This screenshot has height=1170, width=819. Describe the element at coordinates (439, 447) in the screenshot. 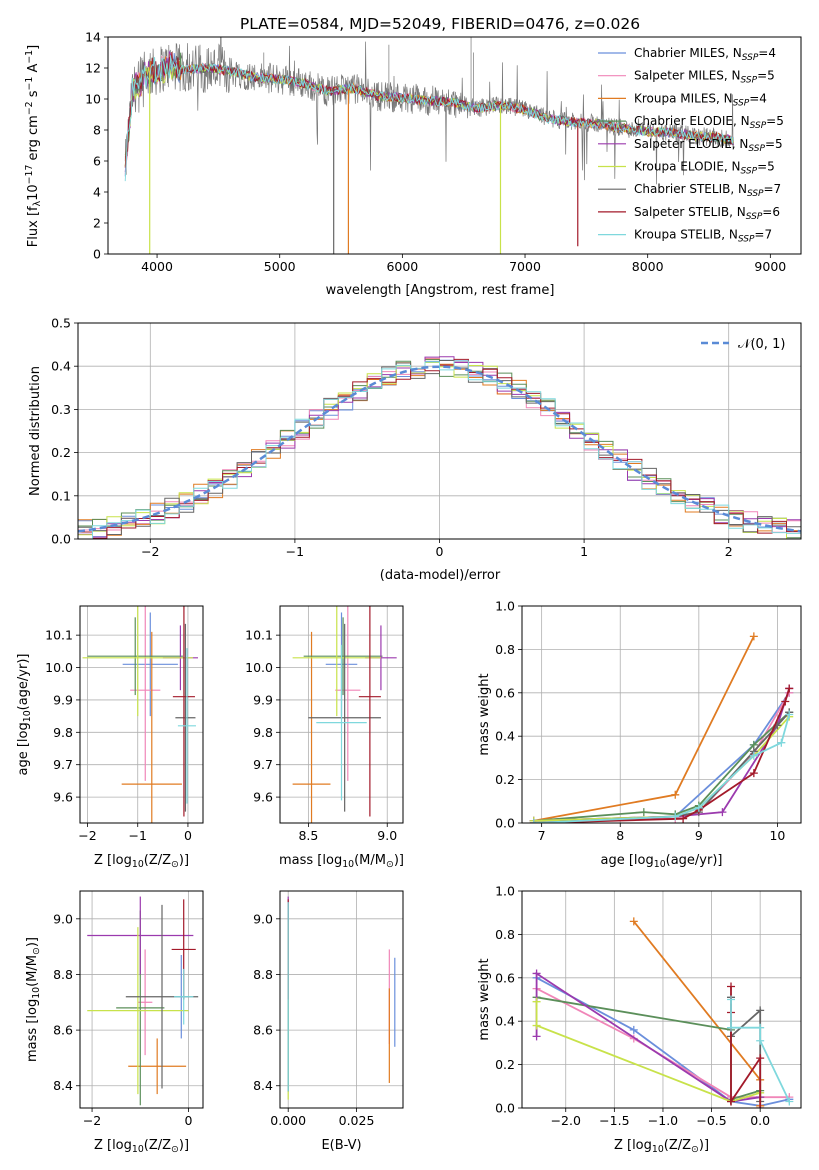

I see `residuals-panel-plot-area` at that location.